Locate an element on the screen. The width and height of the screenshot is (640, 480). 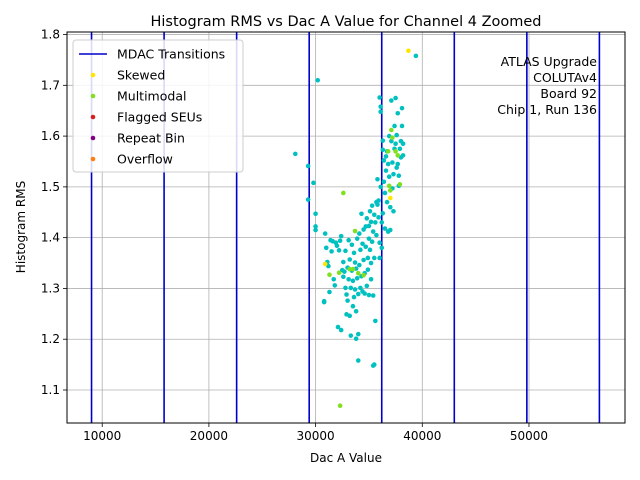
legend-label: Skewed is located at coordinates (141, 75).